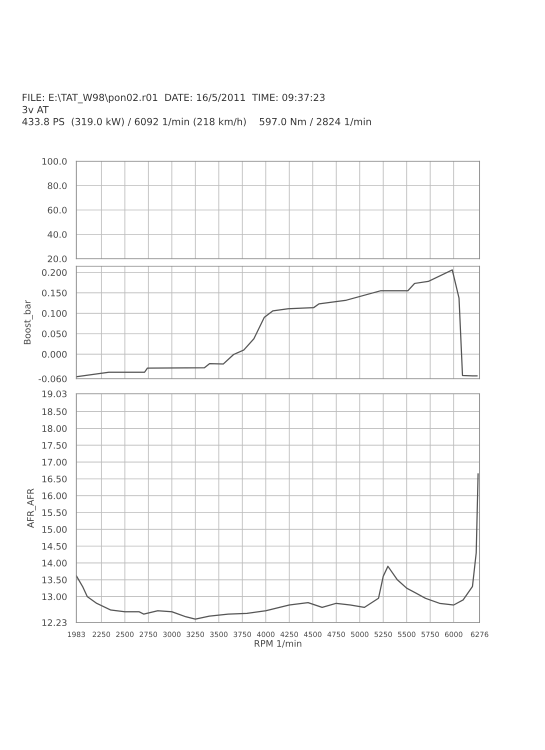  I want to click on y-tick-label: 40.0, so click(57, 234).